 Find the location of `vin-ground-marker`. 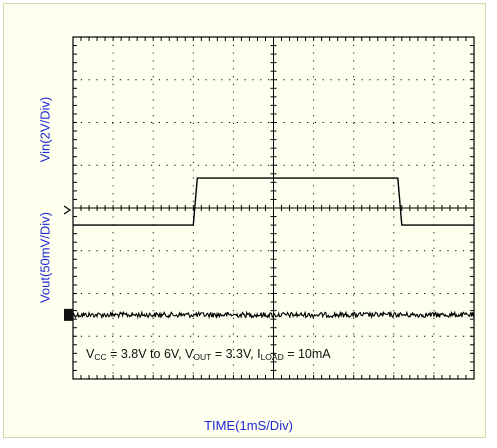

vin-ground-marker is located at coordinates (67, 210).